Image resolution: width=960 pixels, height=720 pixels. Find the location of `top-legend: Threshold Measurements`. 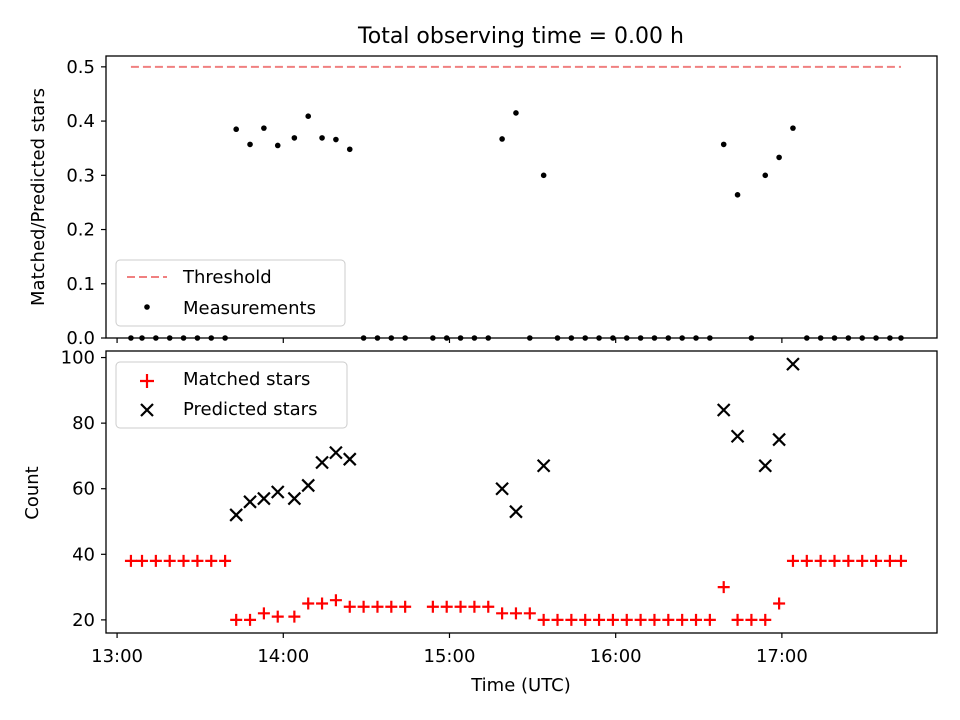

top-legend: Threshold Measurements is located at coordinates (230, 293).